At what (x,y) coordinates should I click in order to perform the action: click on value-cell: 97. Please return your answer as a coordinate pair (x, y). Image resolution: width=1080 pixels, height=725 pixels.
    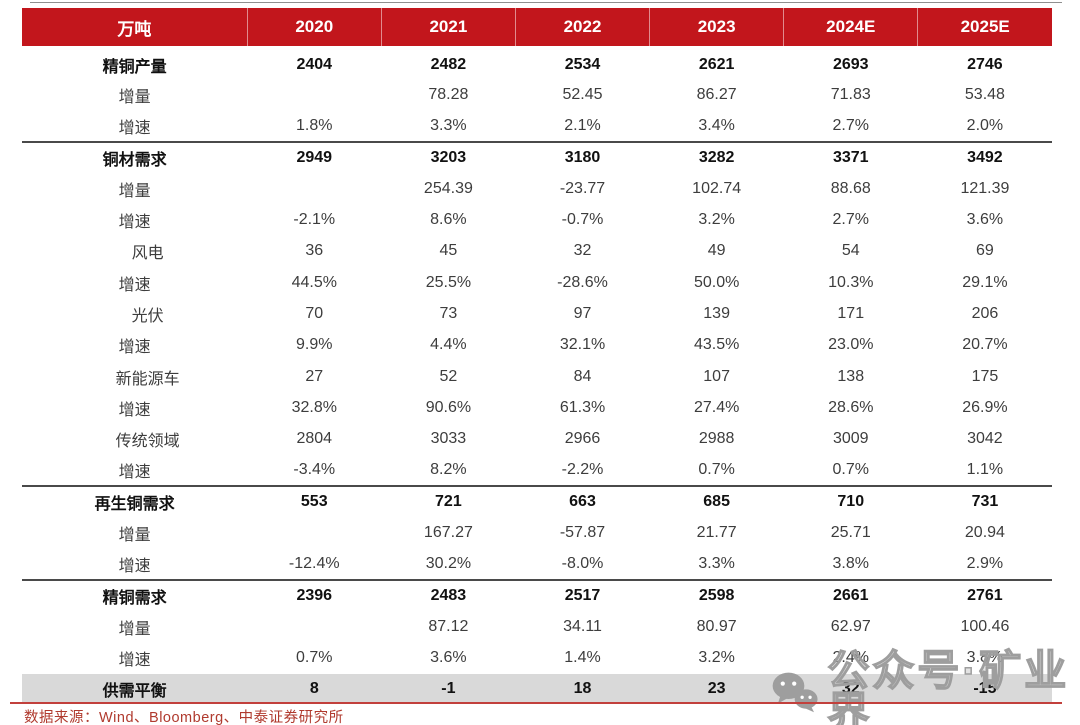
    Looking at the image, I should click on (582, 314).